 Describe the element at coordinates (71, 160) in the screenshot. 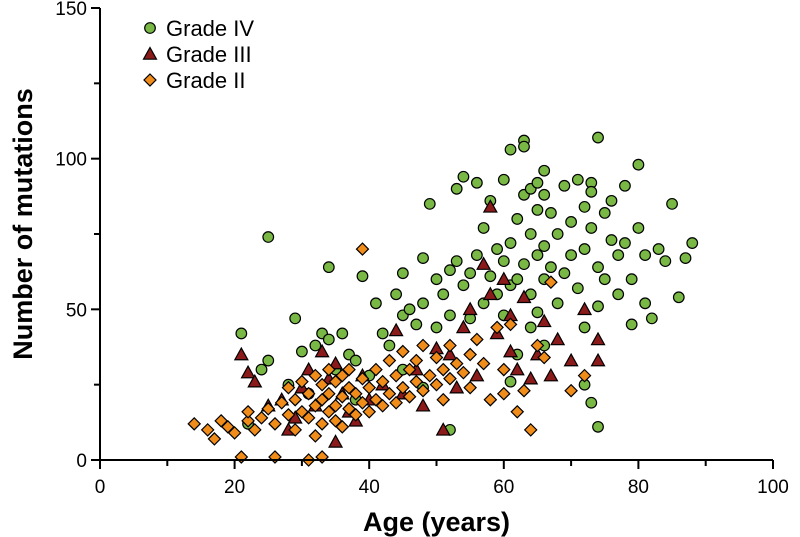

I see `y-tick-label: 100` at that location.